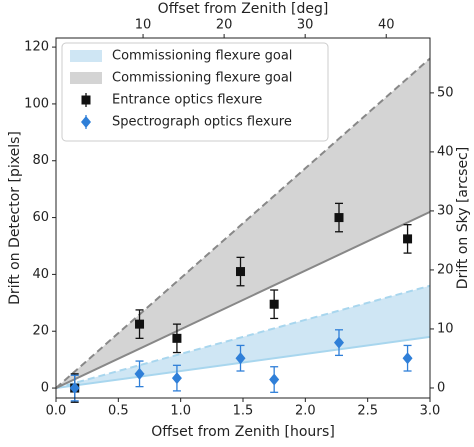 The height and width of the screenshot is (447, 474). I want to click on y-tick-label: 0, so click(45, 388).